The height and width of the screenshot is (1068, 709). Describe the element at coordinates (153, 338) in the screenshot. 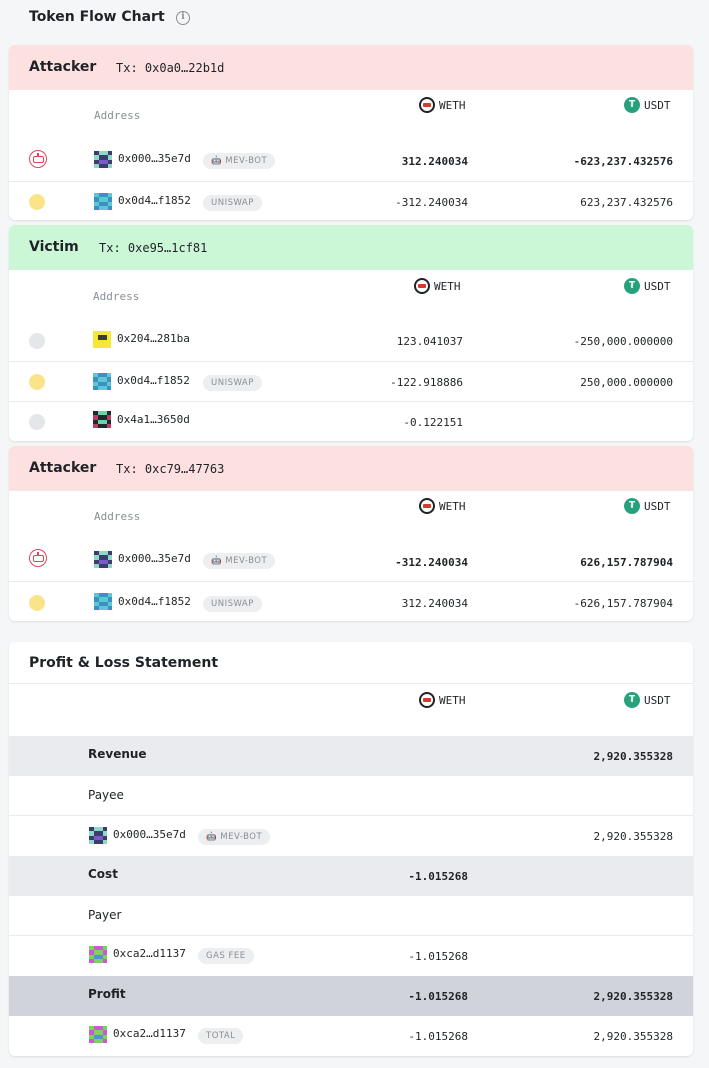

I see `address-link: 0x204…281ba` at that location.